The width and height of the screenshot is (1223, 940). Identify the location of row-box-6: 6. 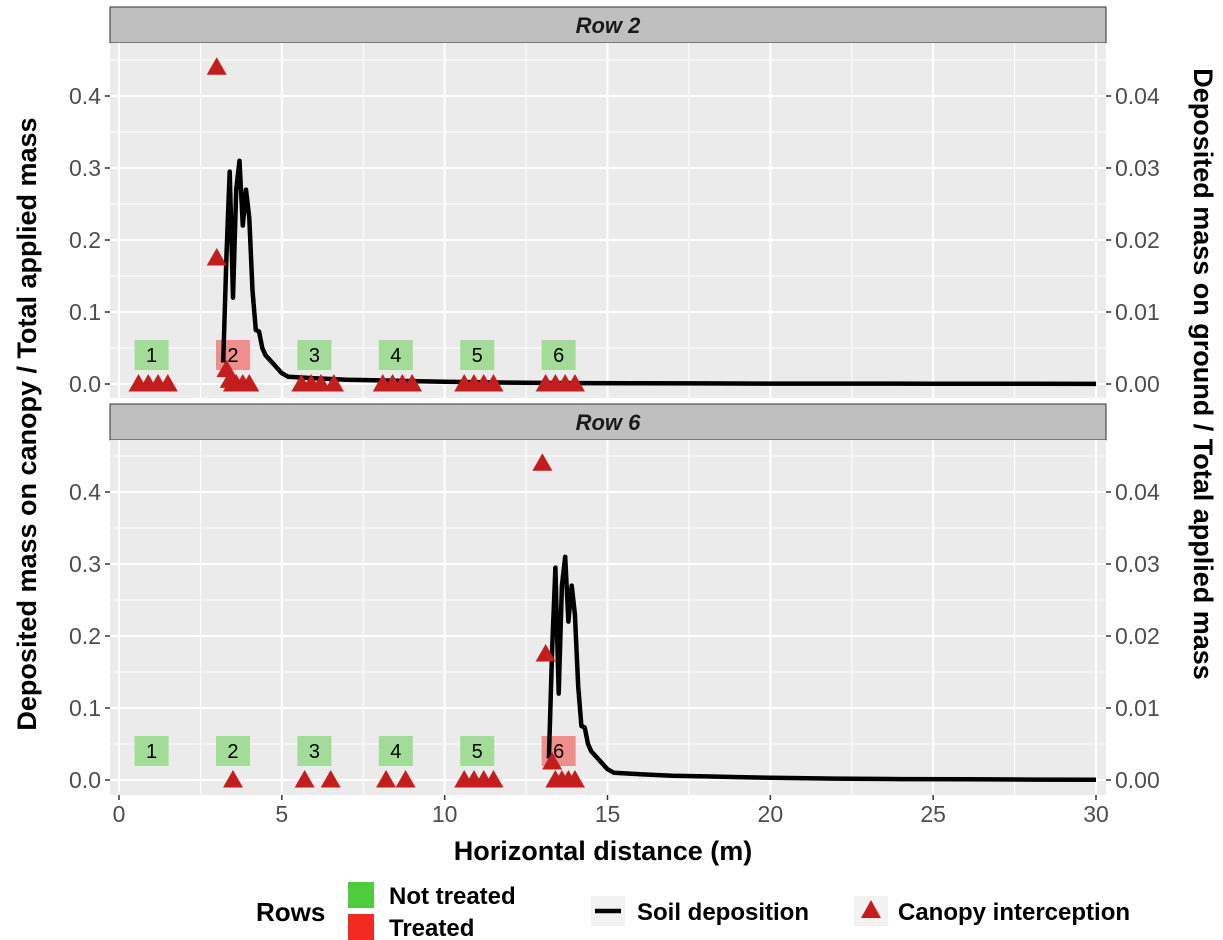
(558, 355).